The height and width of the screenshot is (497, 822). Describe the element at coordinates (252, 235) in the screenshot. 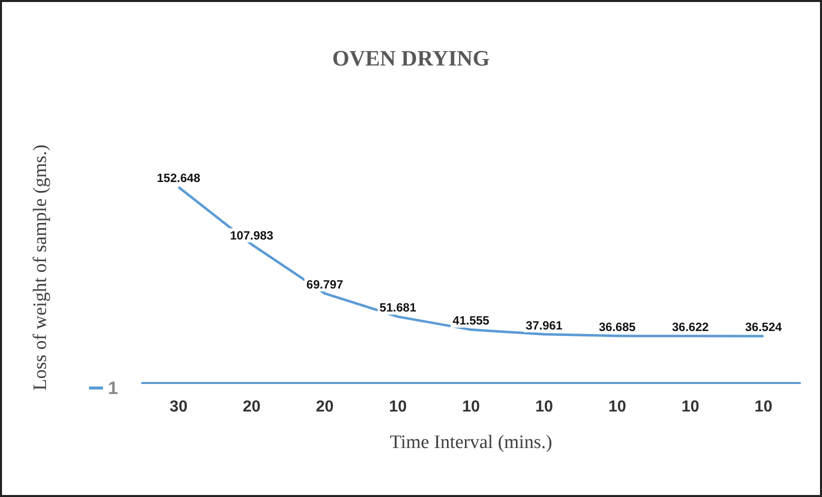

I see `data-label: 107.983` at that location.